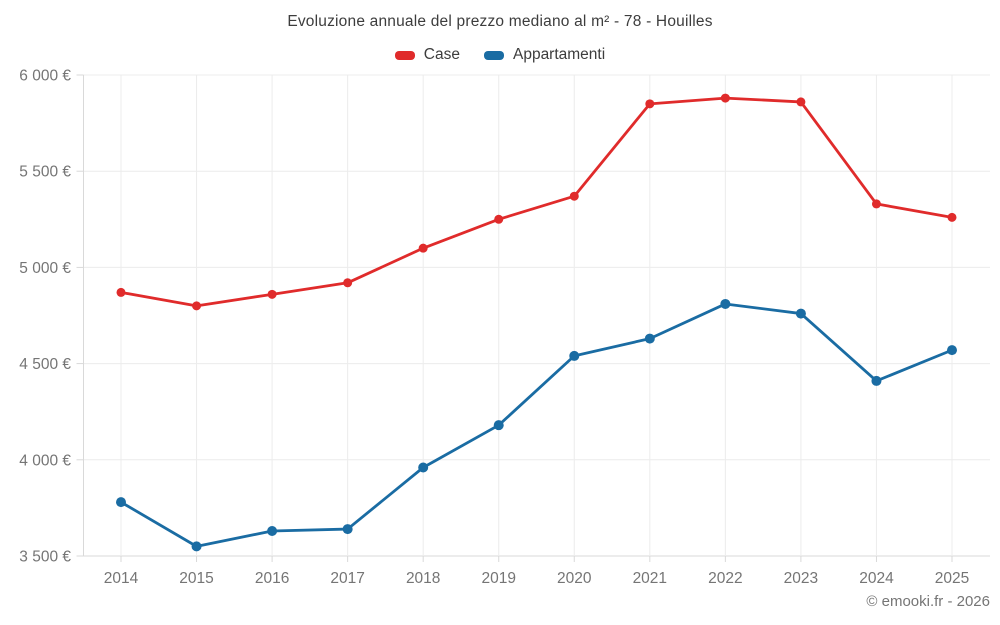  What do you see at coordinates (493, 55) in the screenshot?
I see `legend-swatch-appartamenti-icon` at bounding box center [493, 55].